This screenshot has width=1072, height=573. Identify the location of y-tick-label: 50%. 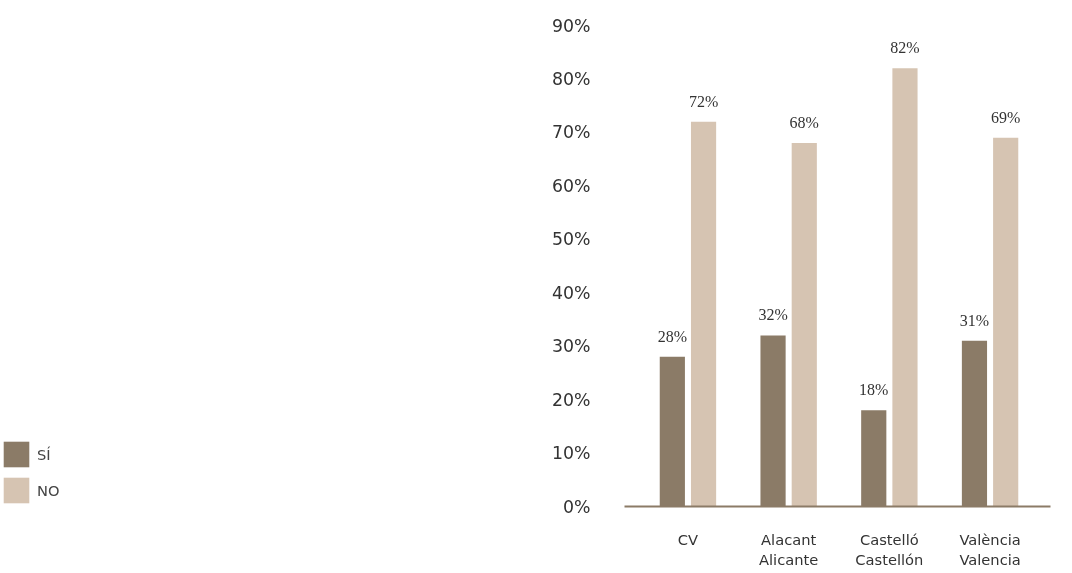
(571, 239).